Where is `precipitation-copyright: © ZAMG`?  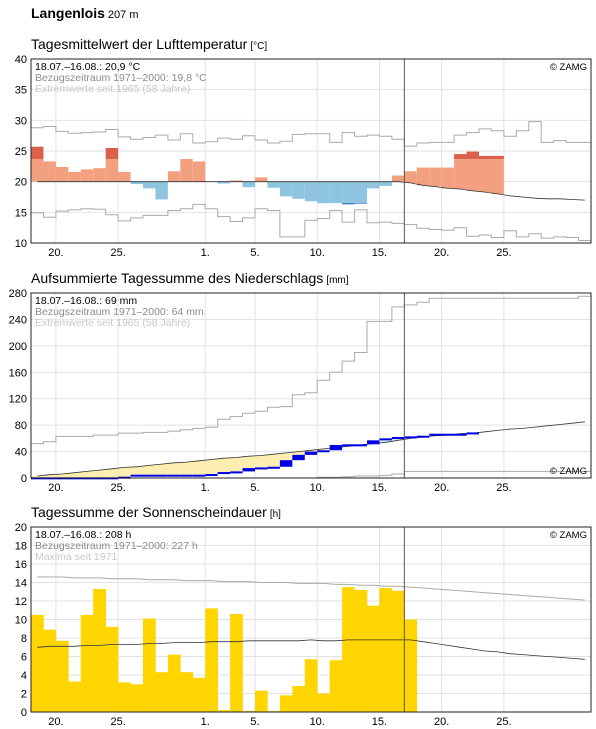 precipitation-copyright: © ZAMG is located at coordinates (568, 471).